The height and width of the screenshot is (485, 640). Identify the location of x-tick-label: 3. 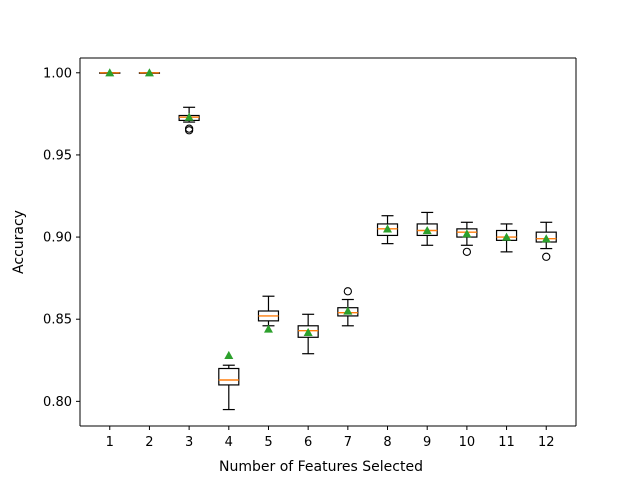
(189, 442).